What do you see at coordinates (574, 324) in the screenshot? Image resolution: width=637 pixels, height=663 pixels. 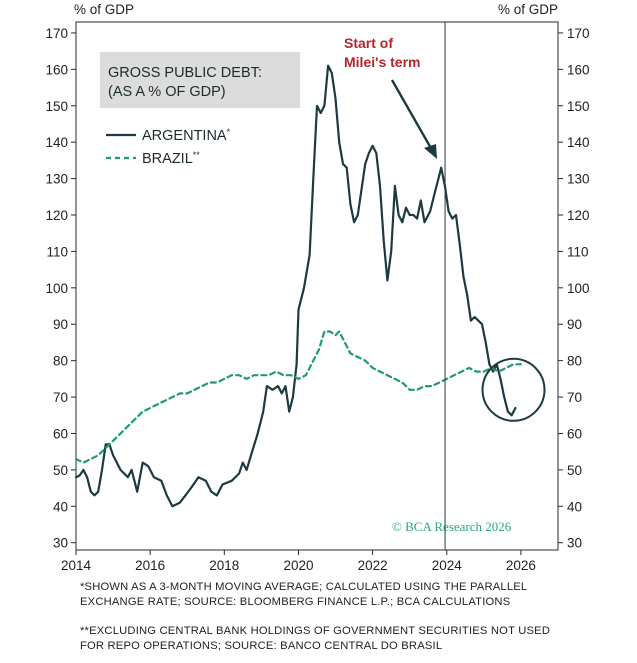 I see `y-tick-label-right-90: 90` at bounding box center [574, 324].